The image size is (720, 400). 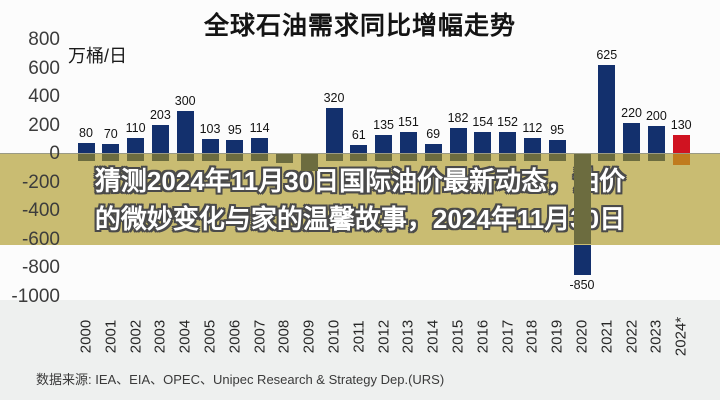 I want to click on x-tick-2020: 2020, so click(x=582, y=336).